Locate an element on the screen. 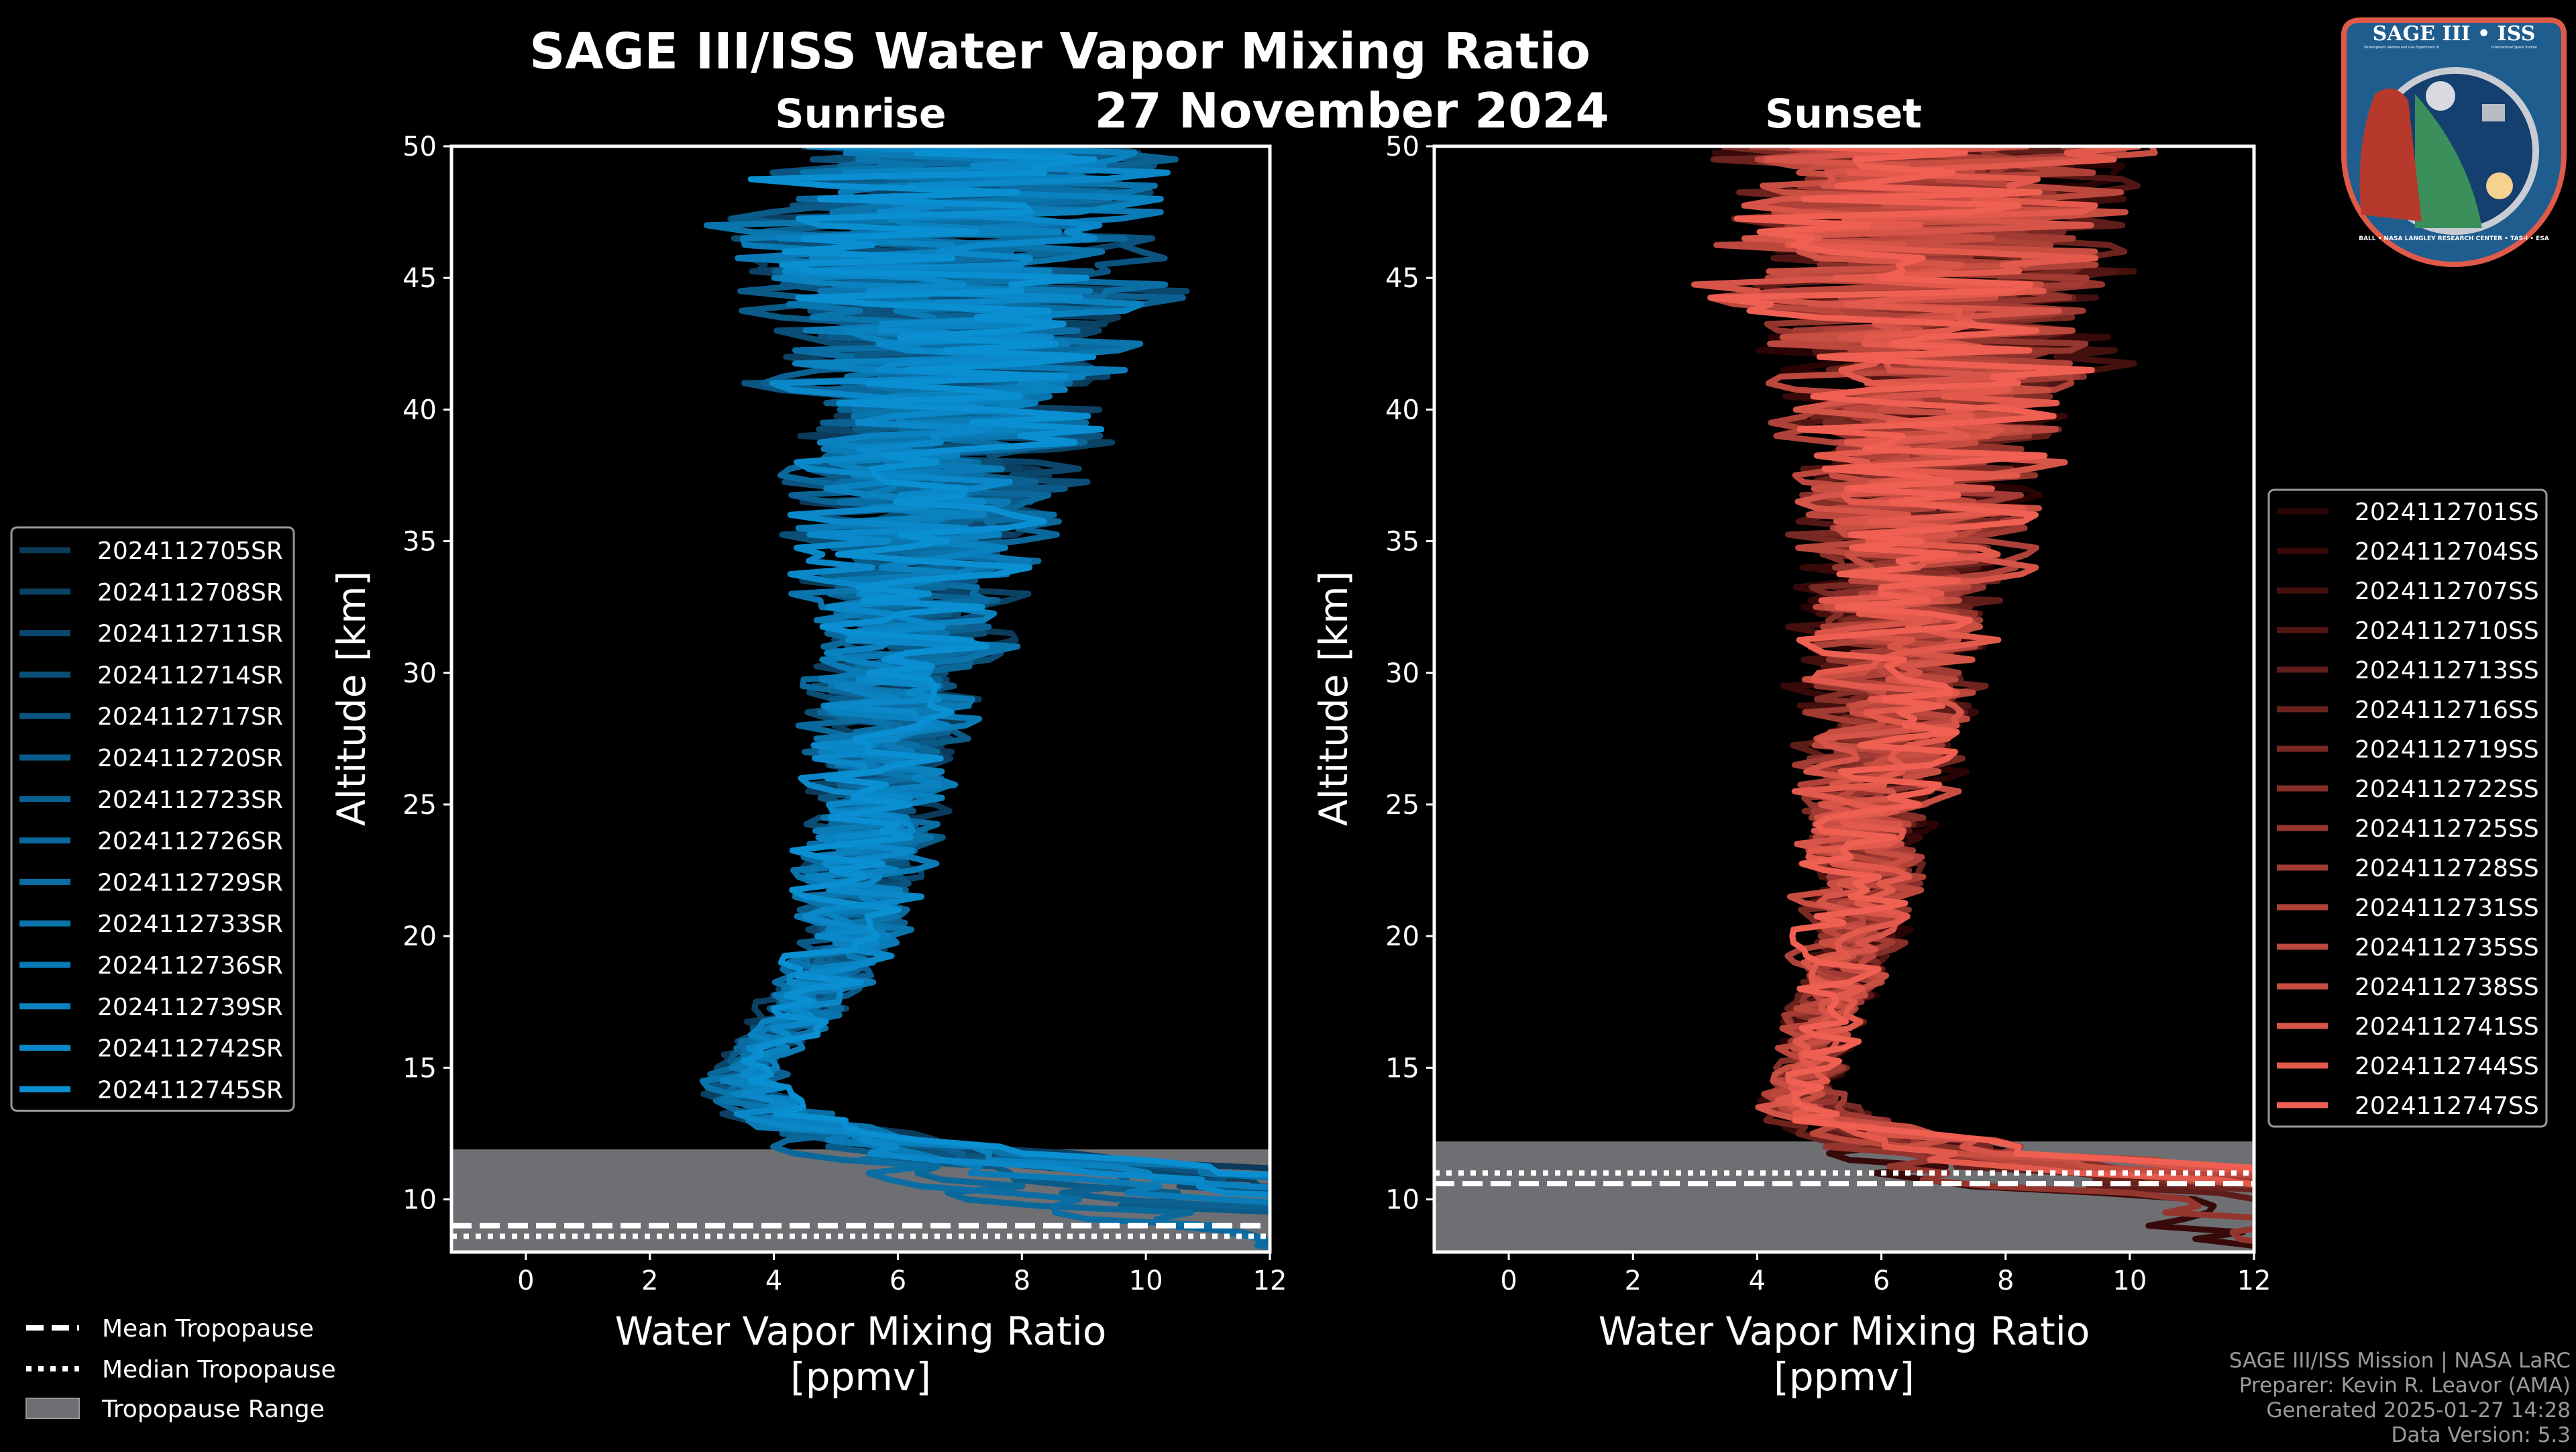 The height and width of the screenshot is (1452, 2576). legend-label: 2024112707SS is located at coordinates (2447, 592).